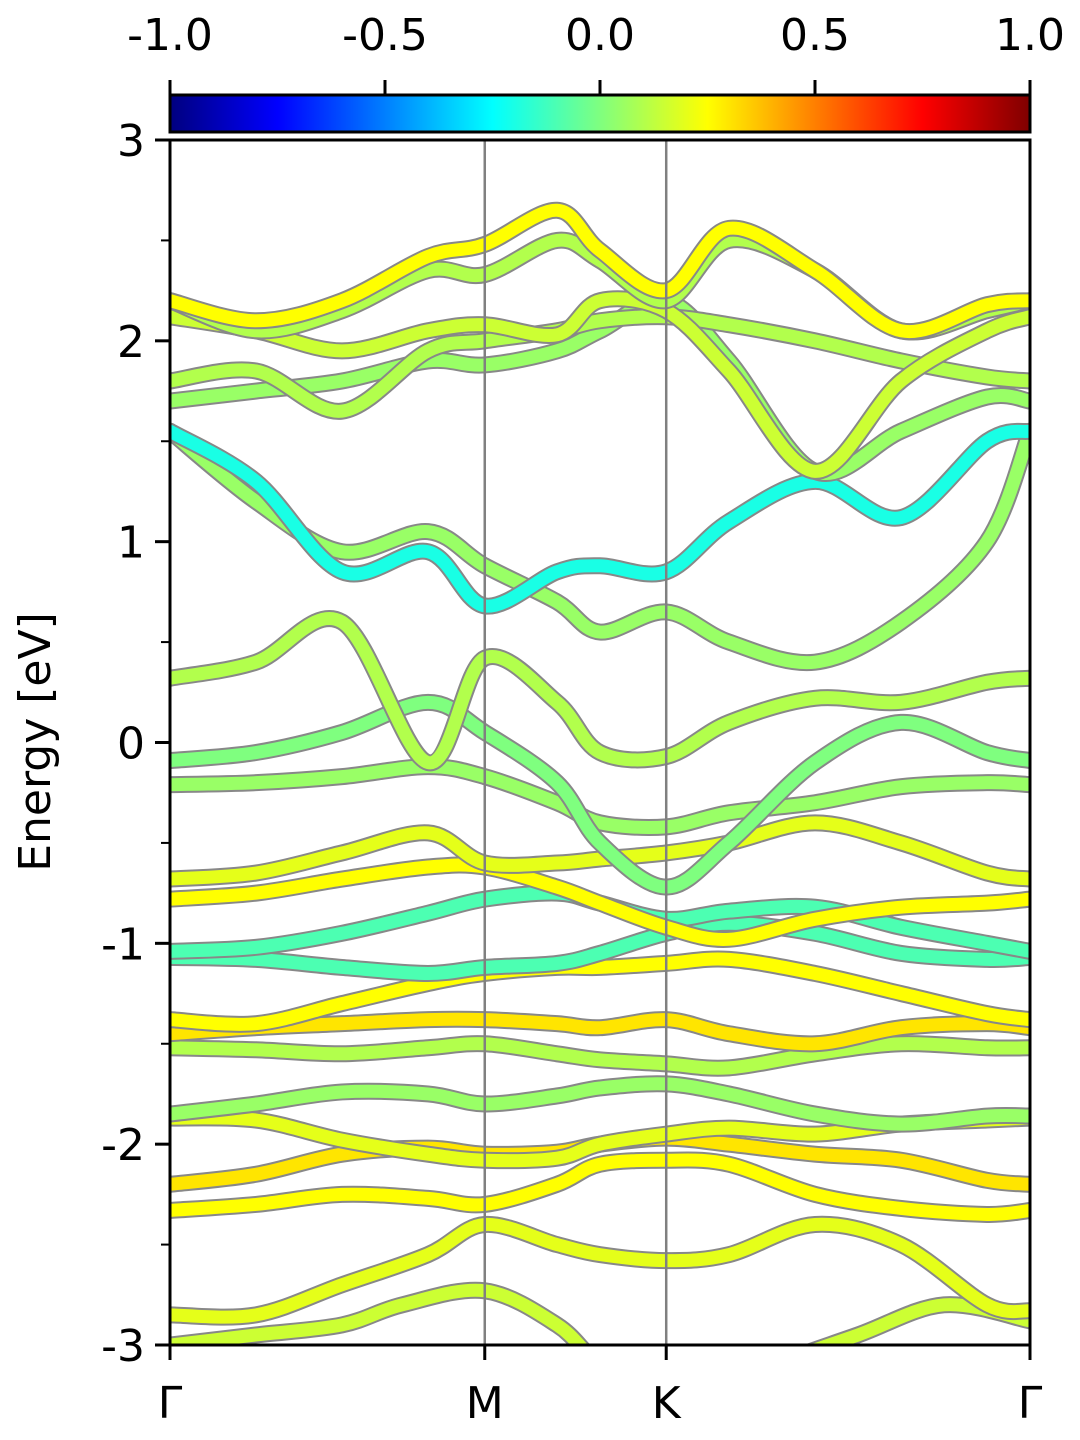 This screenshot has height=1440, width=1080. I want to click on x-tick-label: M, so click(485, 1403).